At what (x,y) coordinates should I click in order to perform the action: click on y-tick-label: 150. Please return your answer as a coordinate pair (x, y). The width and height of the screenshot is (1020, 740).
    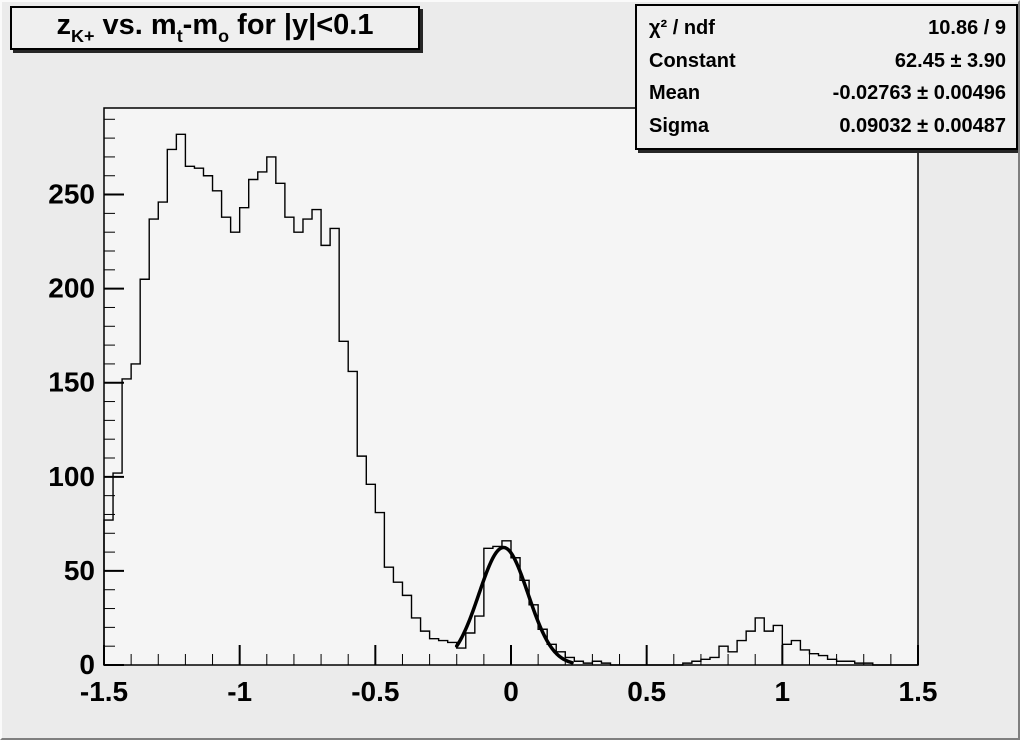
    Looking at the image, I should click on (71, 382).